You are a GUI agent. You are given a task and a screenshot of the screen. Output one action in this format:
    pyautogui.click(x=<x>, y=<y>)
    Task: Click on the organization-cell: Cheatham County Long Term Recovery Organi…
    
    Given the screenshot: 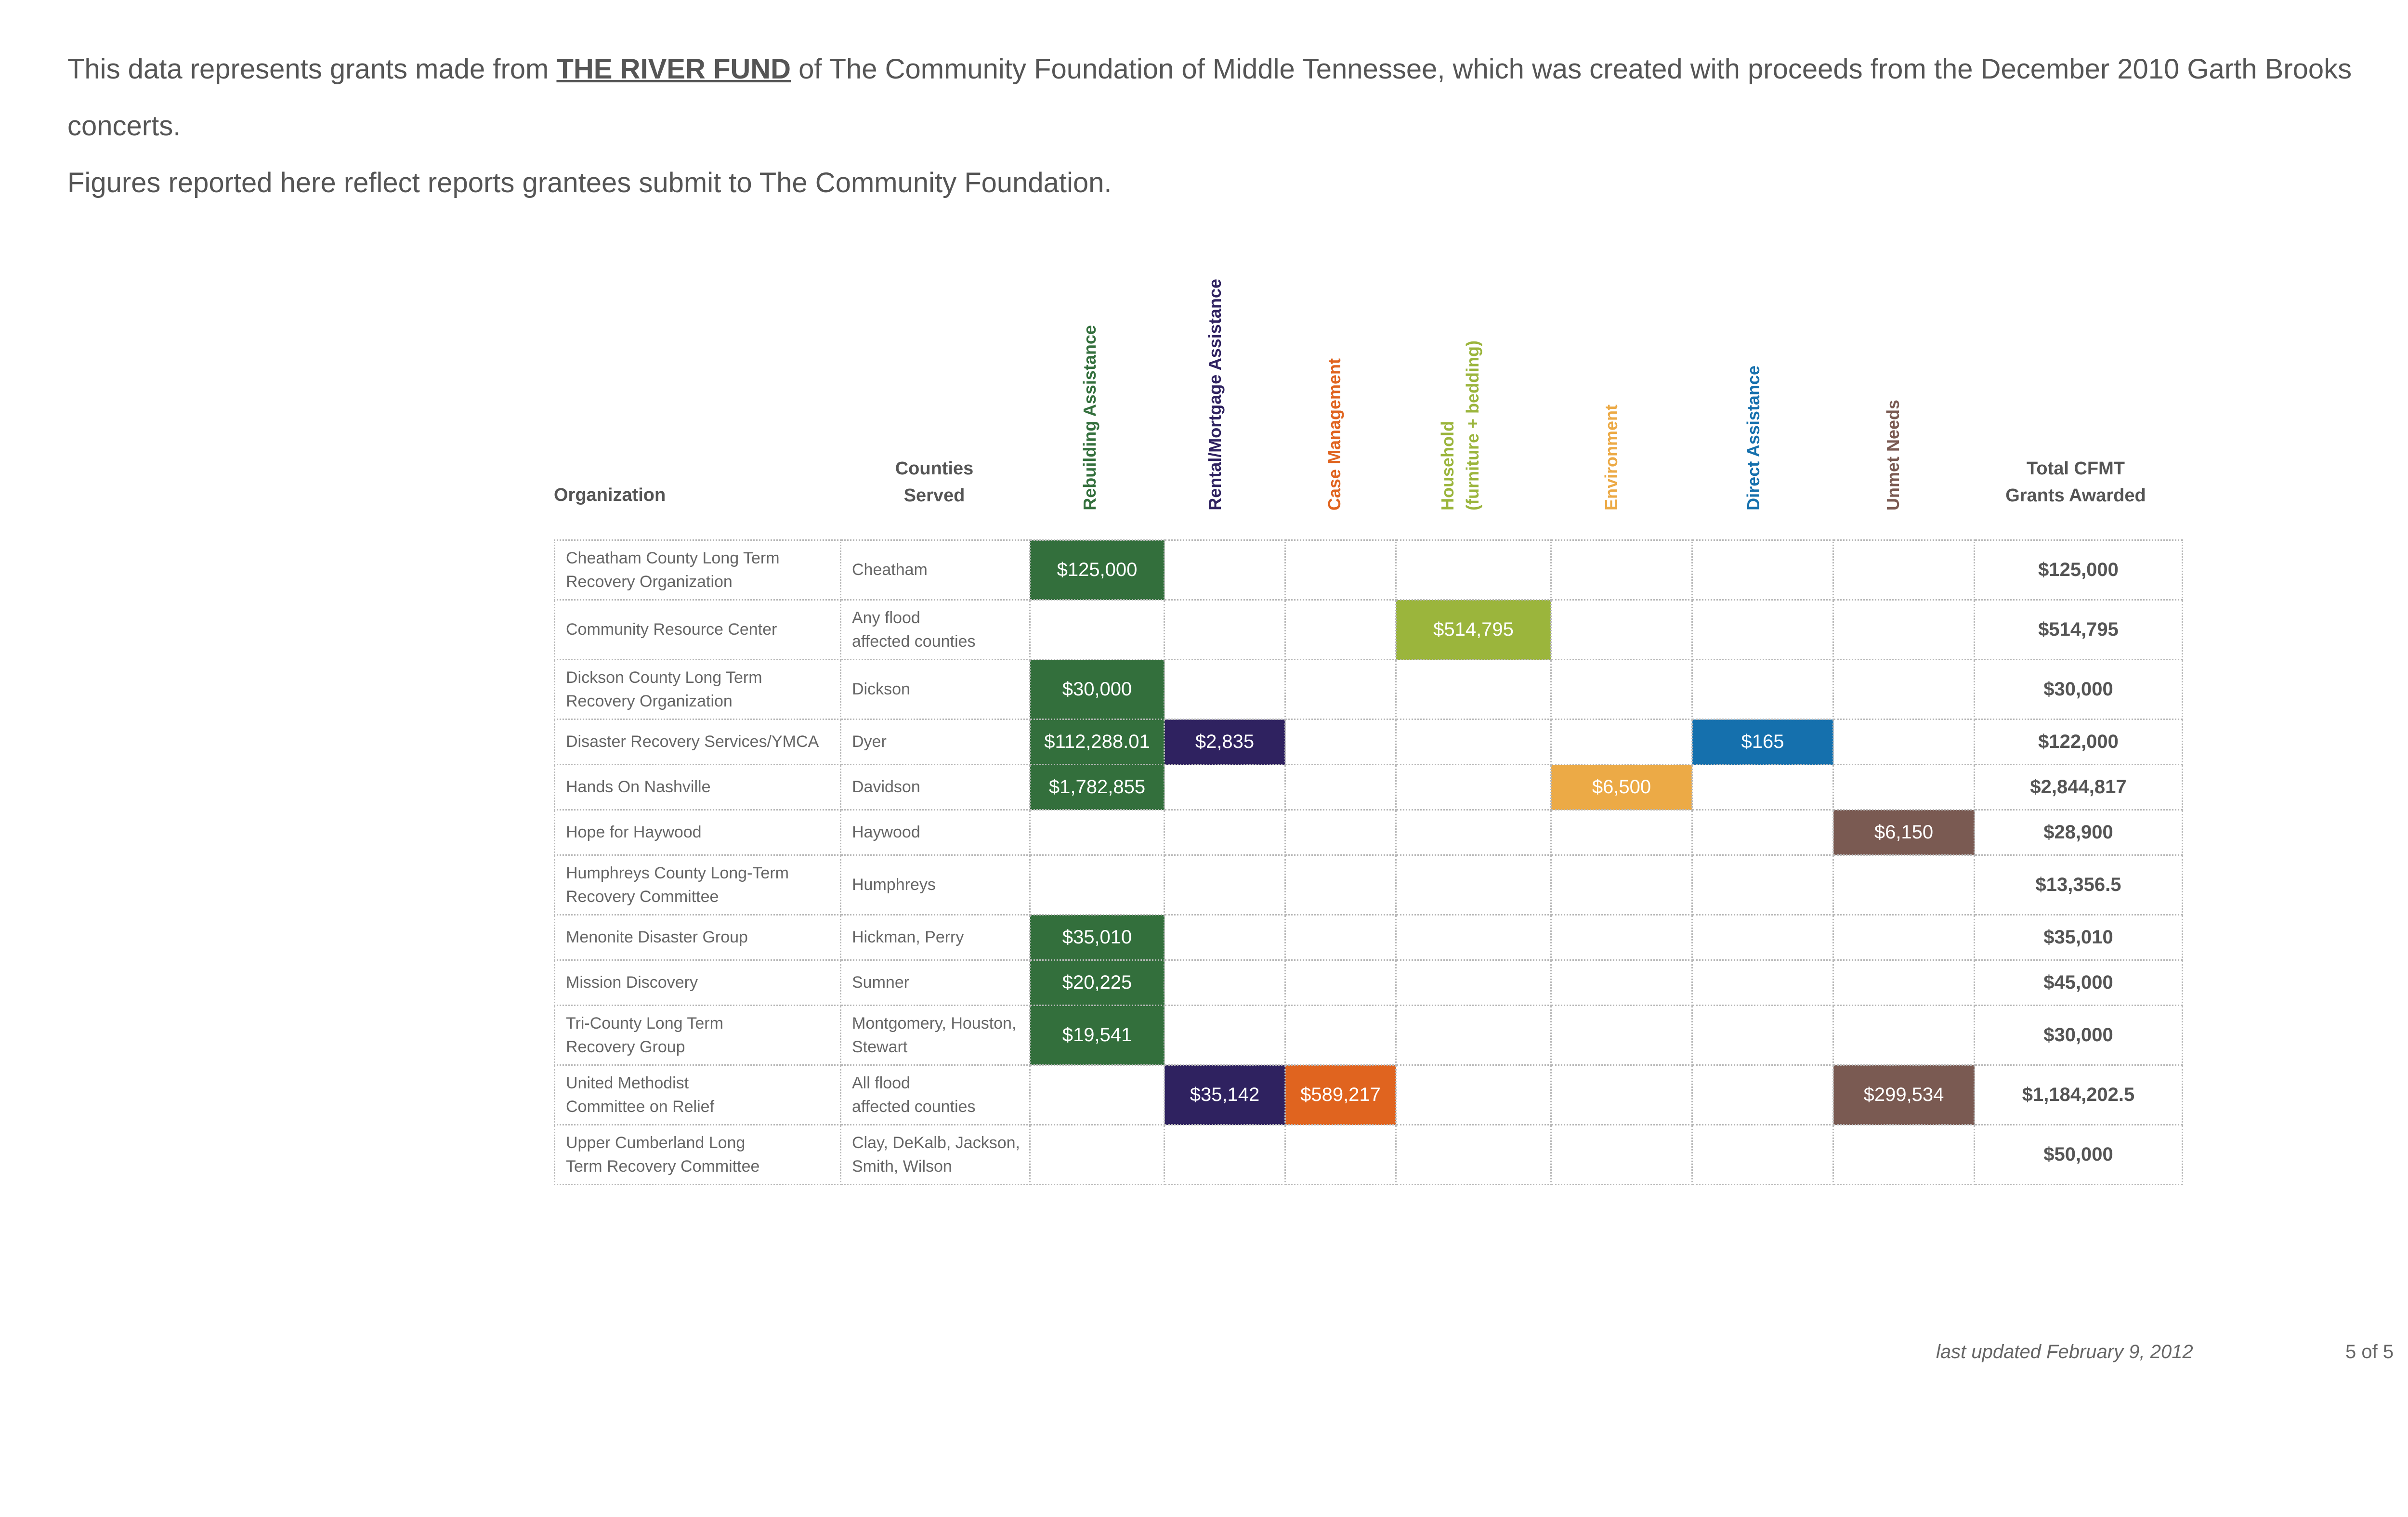 What is the action you would take?
    pyautogui.click(x=697, y=570)
    